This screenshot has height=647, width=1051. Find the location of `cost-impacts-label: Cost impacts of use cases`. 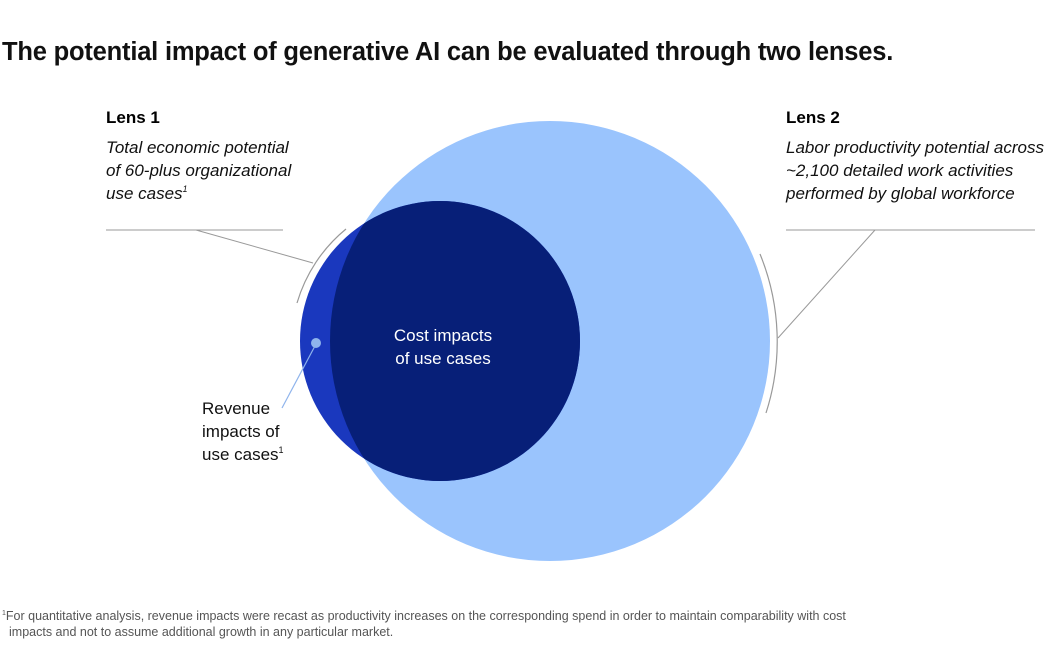

cost-impacts-label: Cost impacts of use cases is located at coordinates (443, 347).